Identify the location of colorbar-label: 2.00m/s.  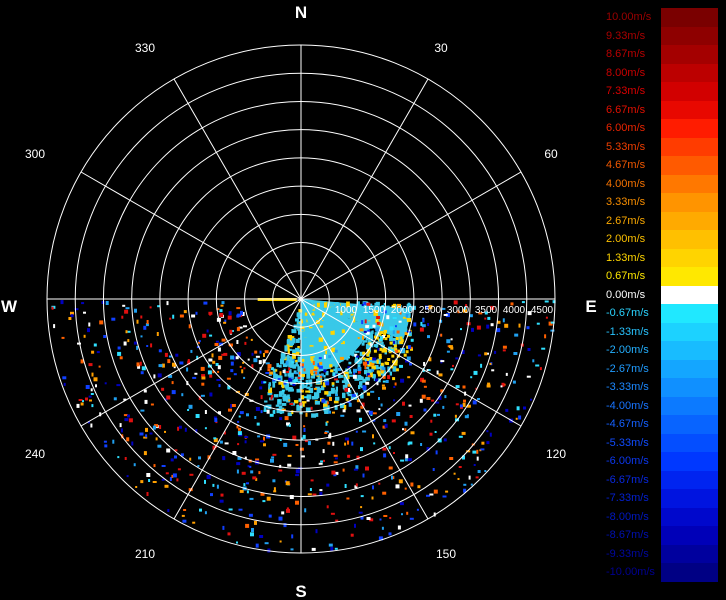
(626, 239).